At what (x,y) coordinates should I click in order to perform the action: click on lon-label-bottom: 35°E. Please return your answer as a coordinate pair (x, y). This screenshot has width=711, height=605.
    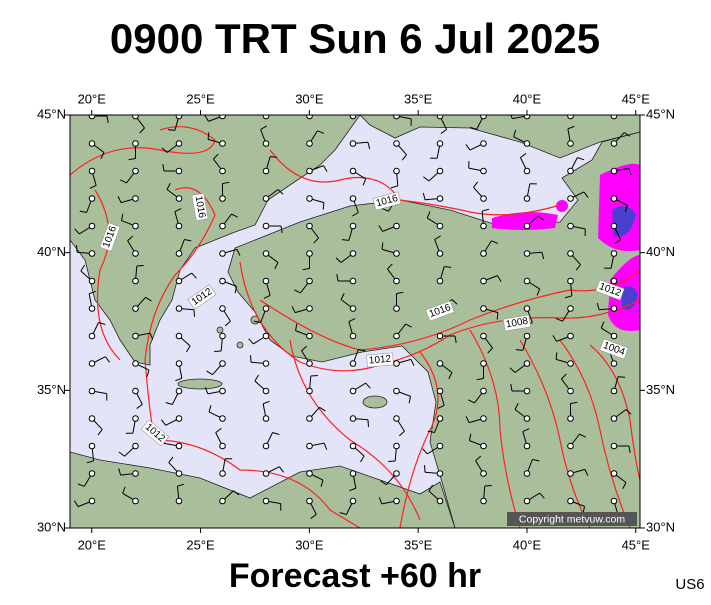
    Looking at the image, I should click on (418, 544).